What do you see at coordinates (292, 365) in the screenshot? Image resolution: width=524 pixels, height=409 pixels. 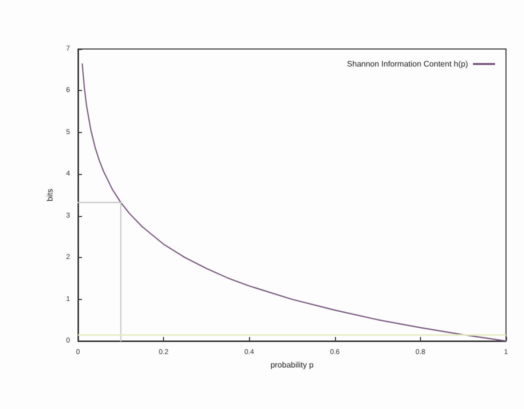 I see `x-axis-title: probability p` at bounding box center [292, 365].